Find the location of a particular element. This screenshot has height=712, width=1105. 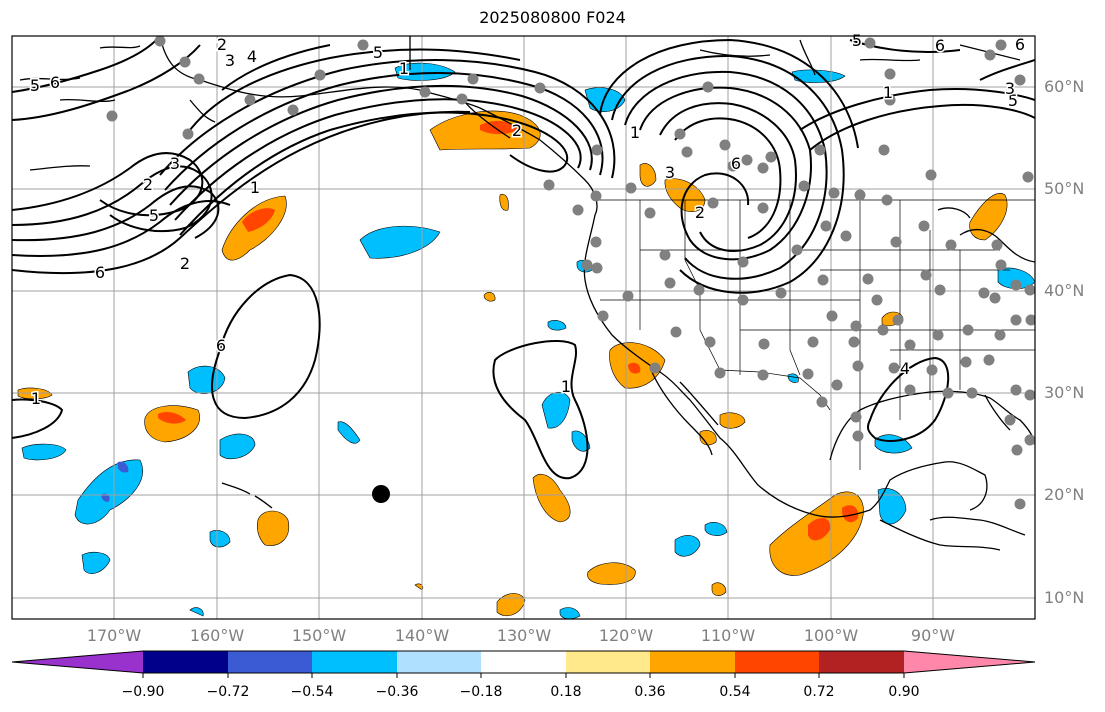

lat-label-50n: 50°N is located at coordinates (1064, 188).